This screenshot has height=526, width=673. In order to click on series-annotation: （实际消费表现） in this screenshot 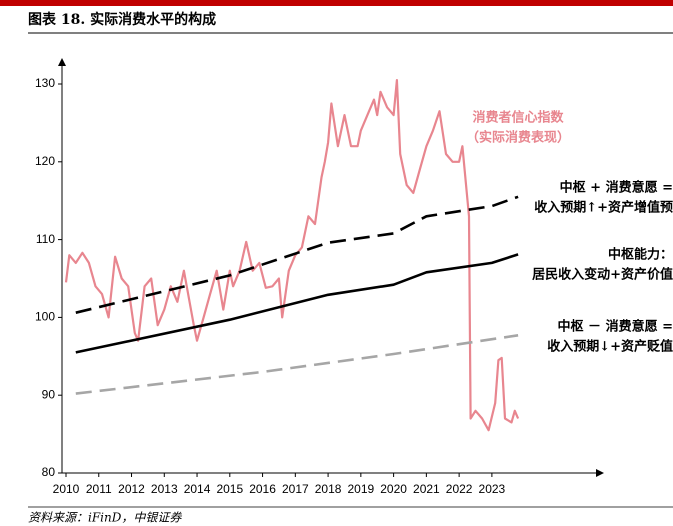, I will do `click(518, 138)`.